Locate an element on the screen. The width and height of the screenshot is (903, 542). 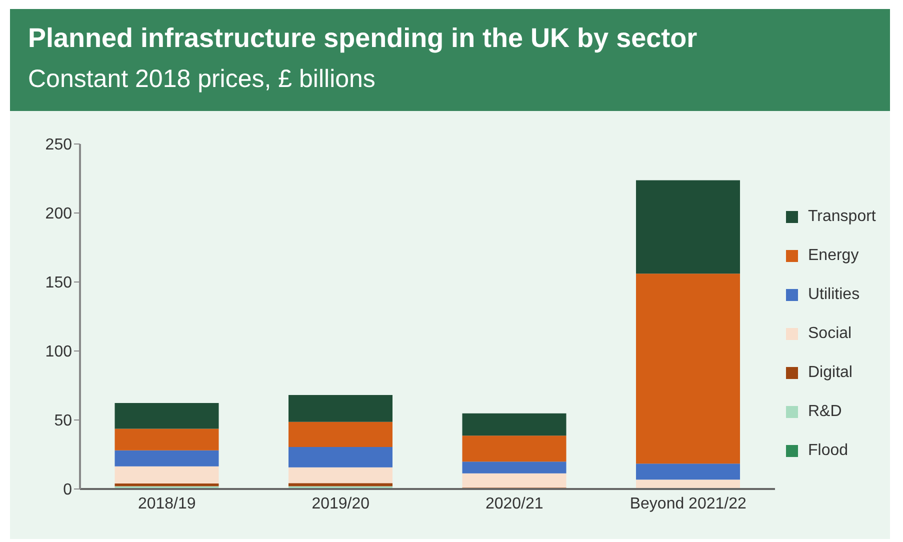
legend-label: Energy is located at coordinates (833, 256).